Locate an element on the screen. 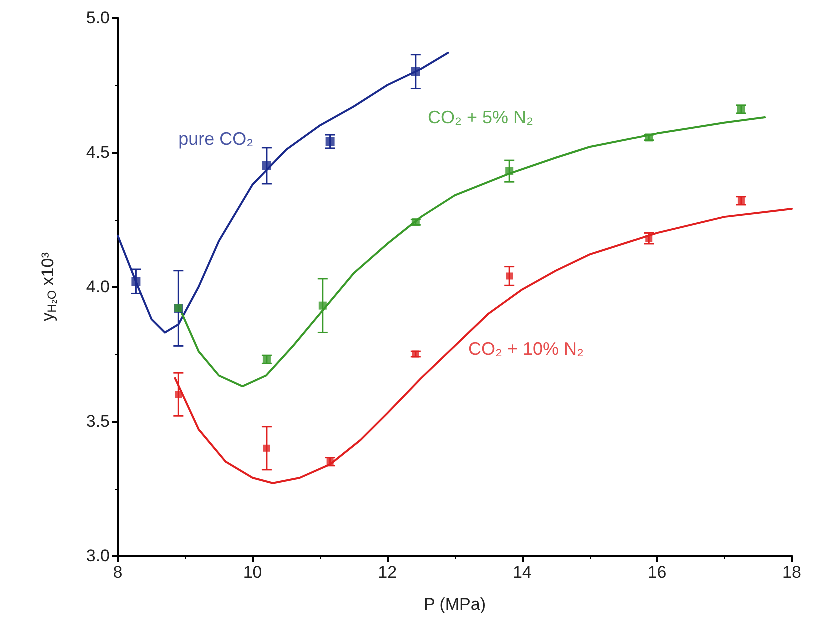  x-tick-label: 16 is located at coordinates (657, 572).